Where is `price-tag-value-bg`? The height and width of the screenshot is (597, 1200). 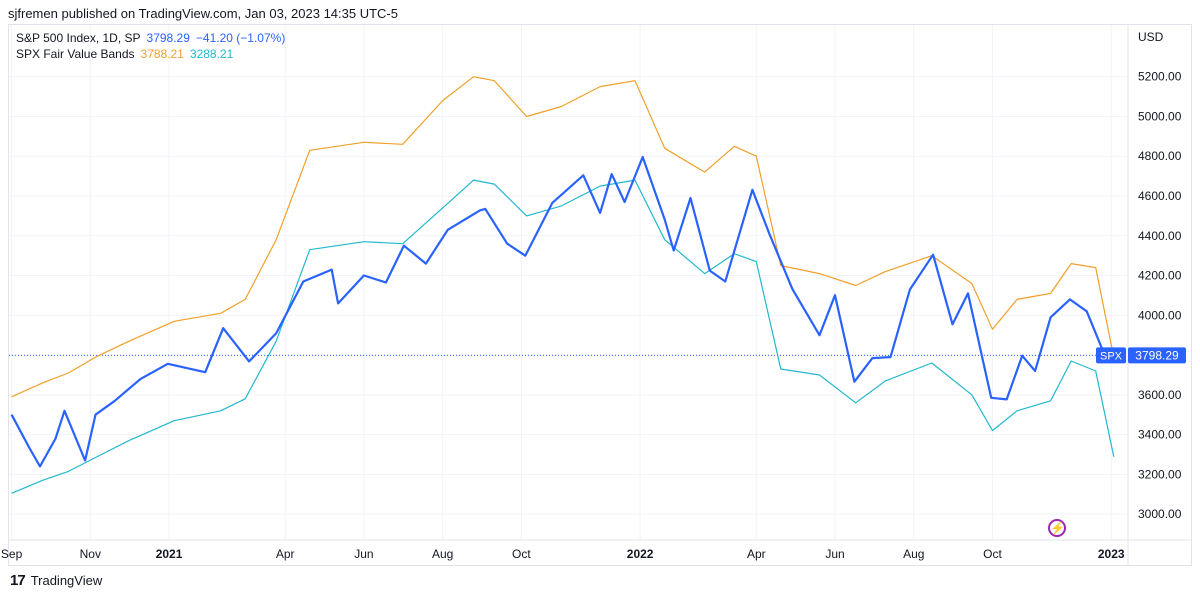 price-tag-value-bg is located at coordinates (1157, 355).